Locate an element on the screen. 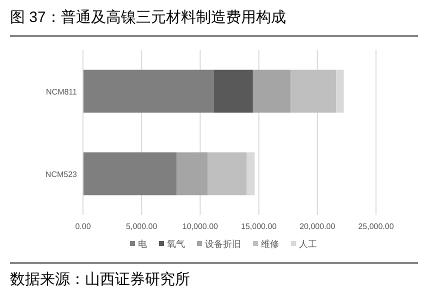  x-tick-label: 0.00 is located at coordinates (83, 226).